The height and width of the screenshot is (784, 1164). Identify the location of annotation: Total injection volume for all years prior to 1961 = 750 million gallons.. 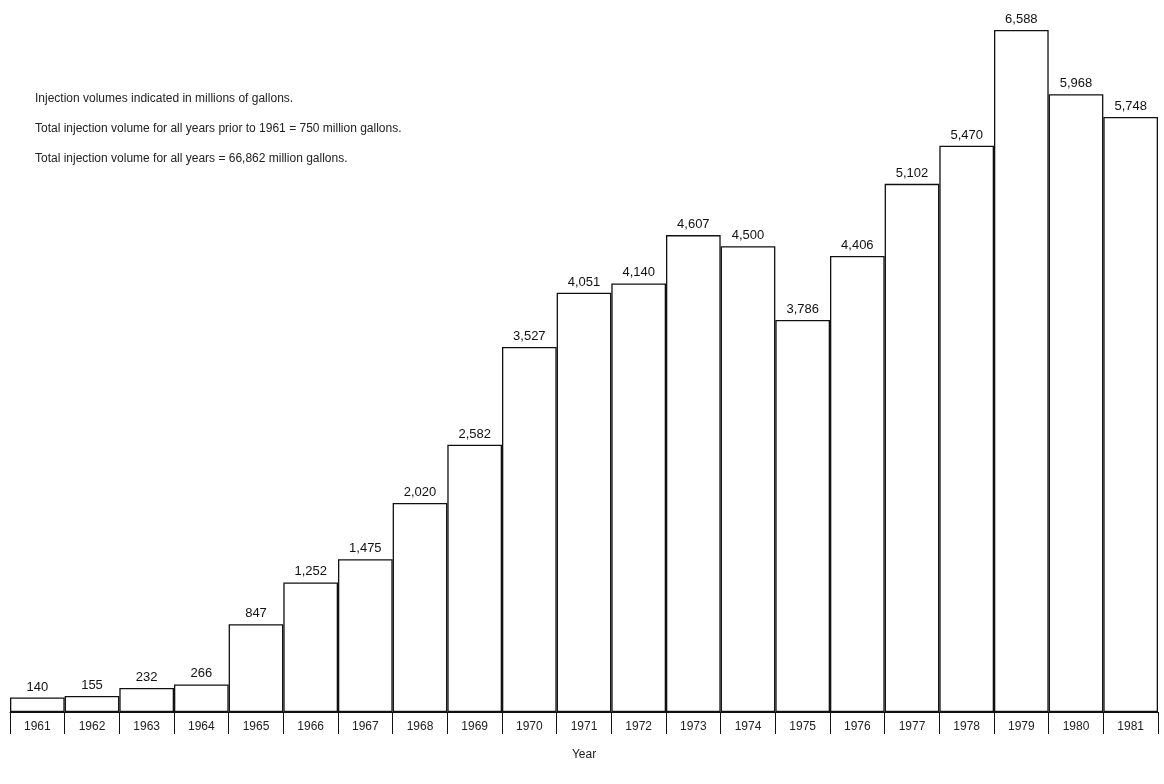
(218, 128).